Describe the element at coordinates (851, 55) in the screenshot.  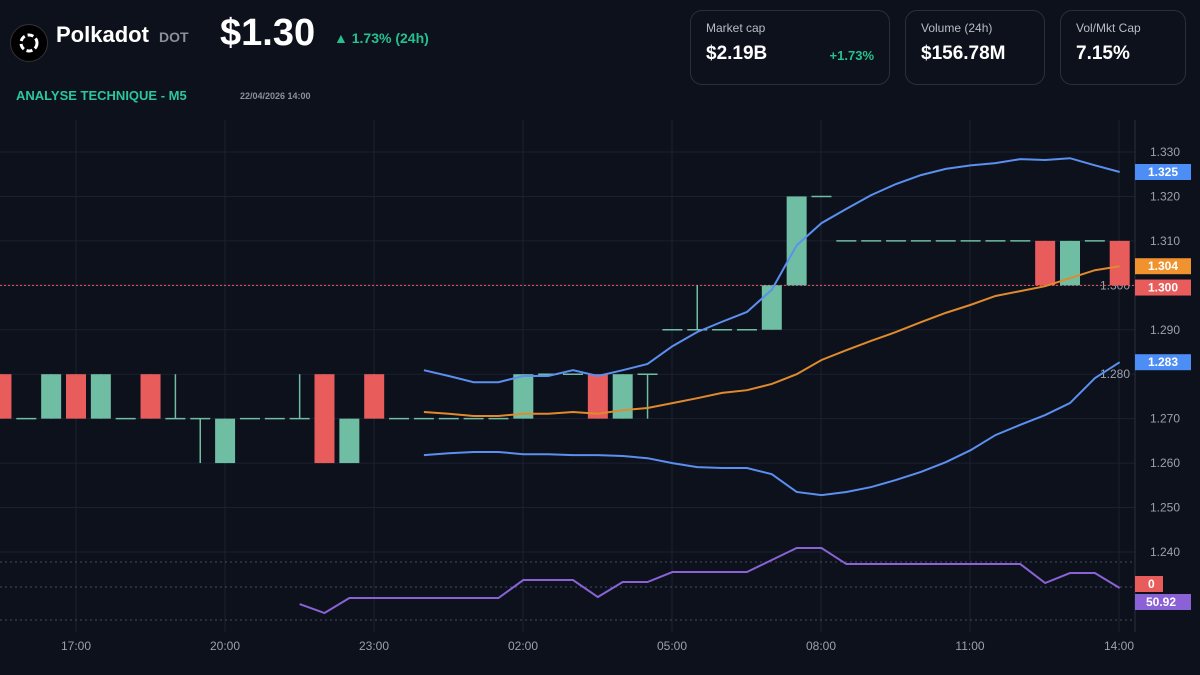
I see `stat-change: +1.73%` at that location.